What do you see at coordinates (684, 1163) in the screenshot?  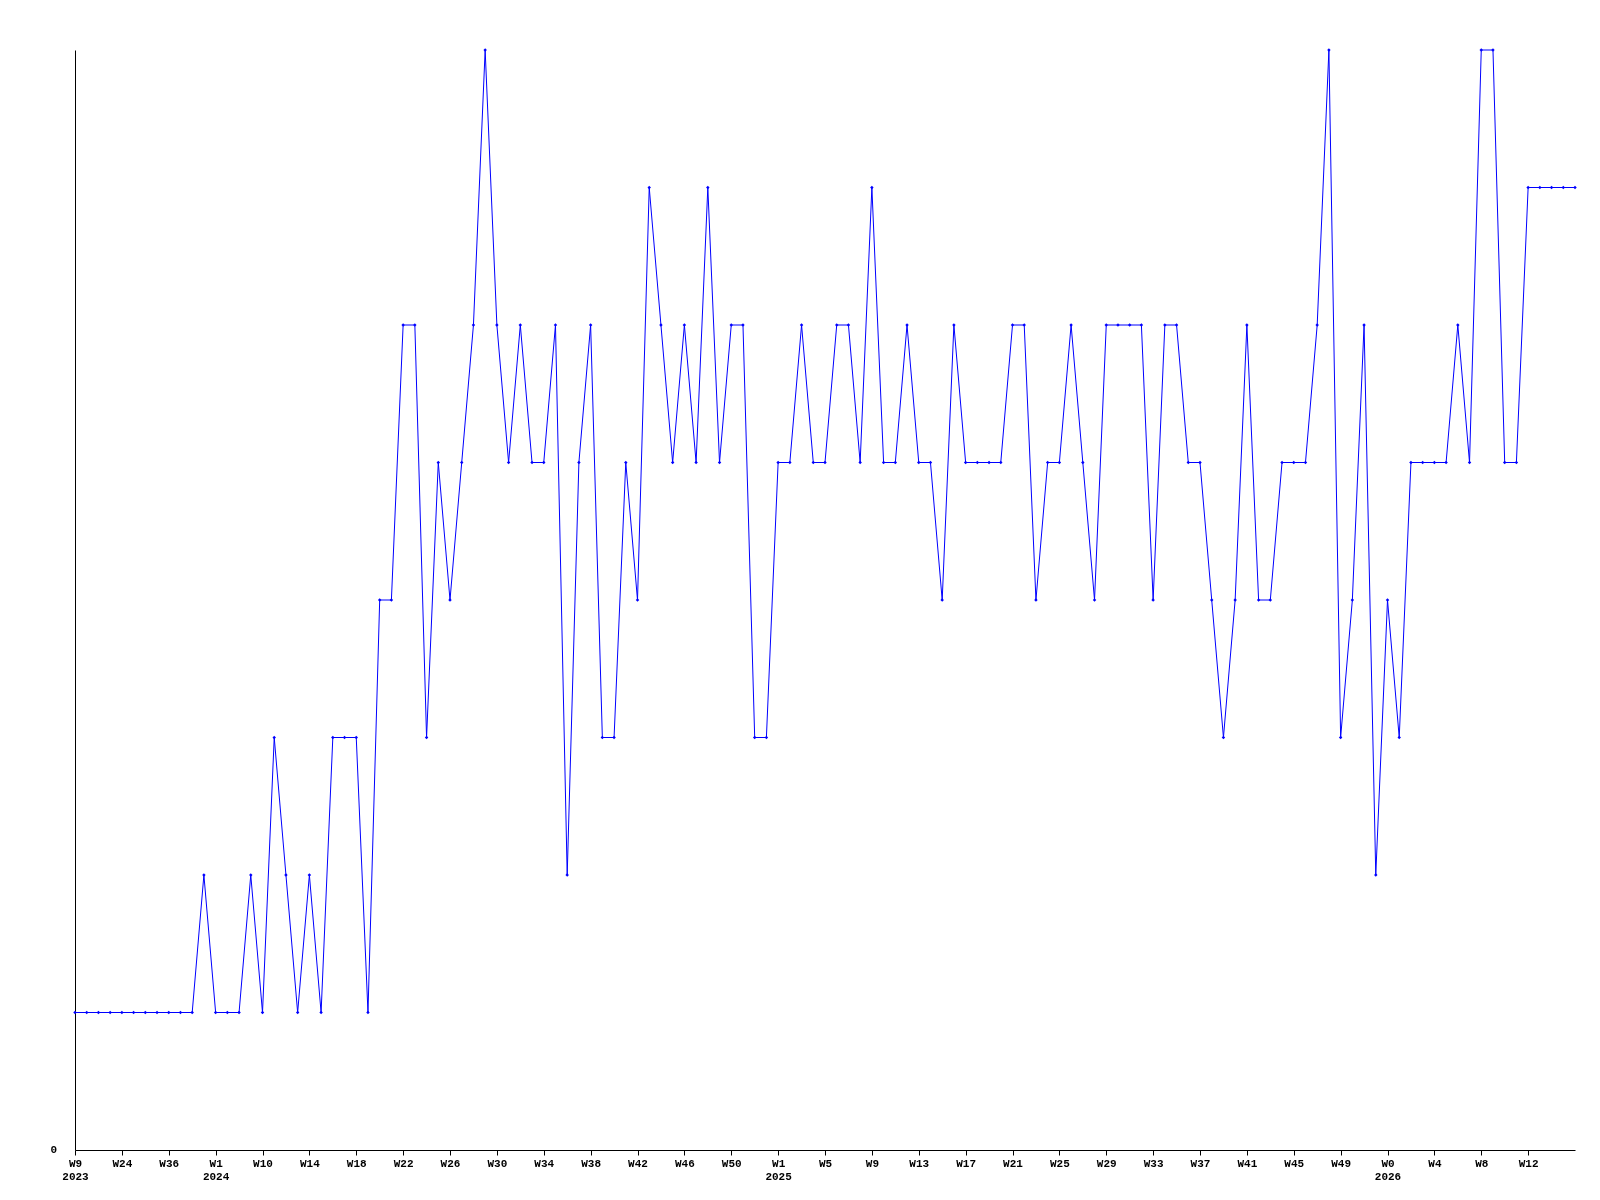 I see `x-tick-label: W46` at bounding box center [684, 1163].